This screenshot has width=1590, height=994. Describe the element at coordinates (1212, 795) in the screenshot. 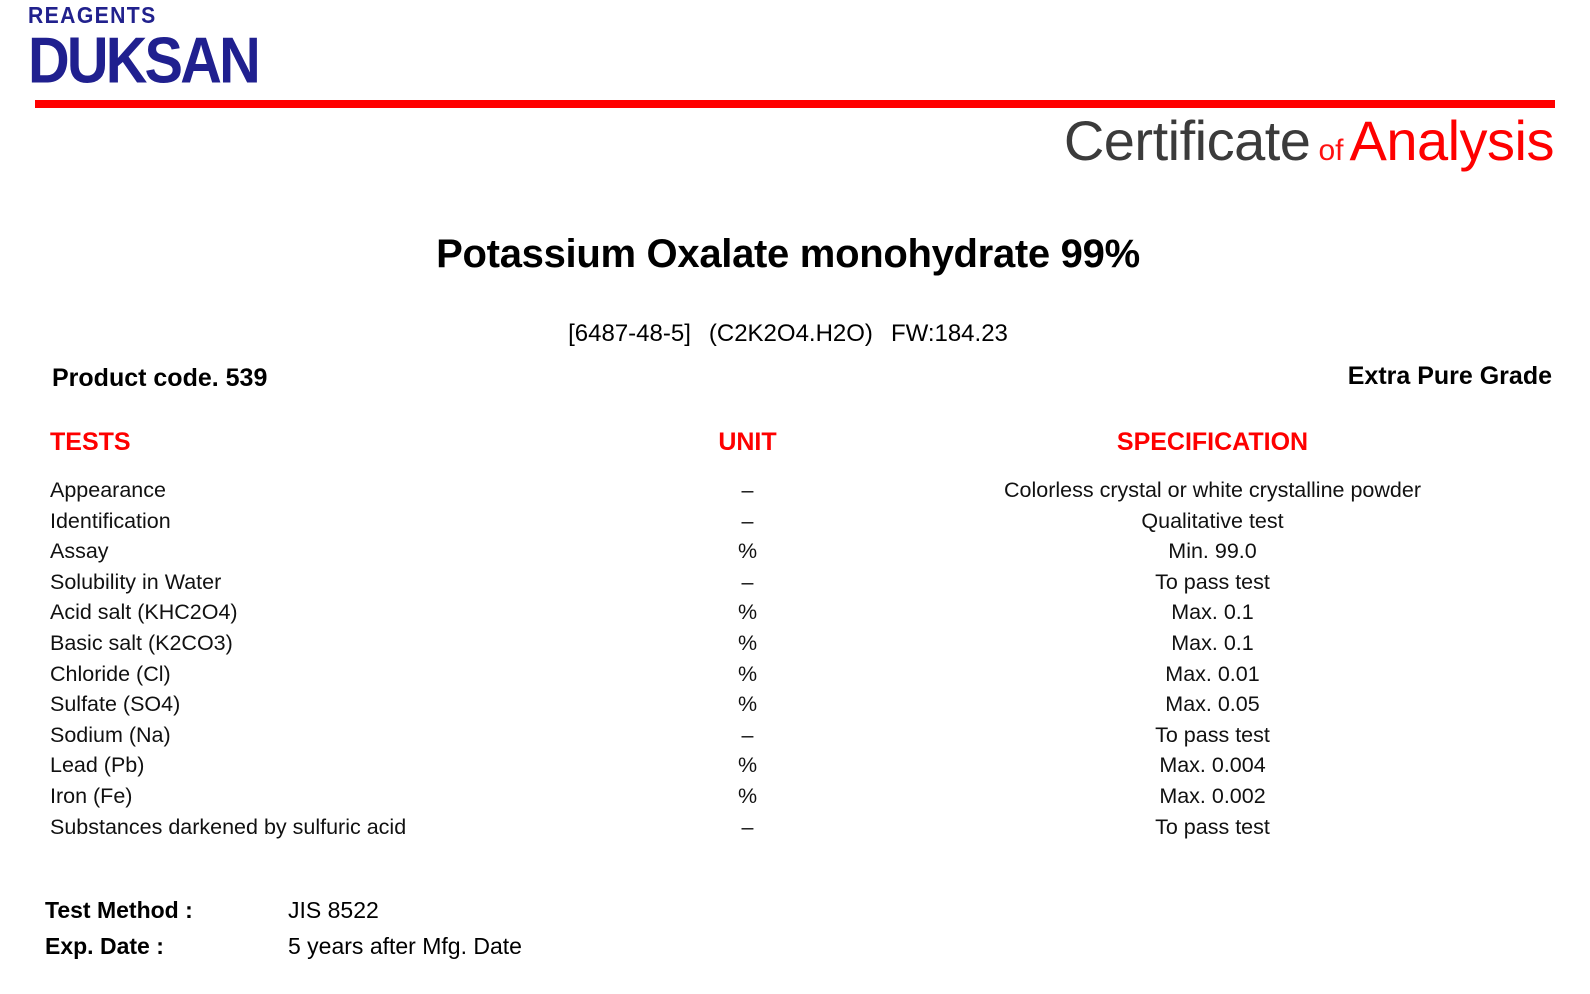

I see `cell-specification: Max. 0.002` at that location.